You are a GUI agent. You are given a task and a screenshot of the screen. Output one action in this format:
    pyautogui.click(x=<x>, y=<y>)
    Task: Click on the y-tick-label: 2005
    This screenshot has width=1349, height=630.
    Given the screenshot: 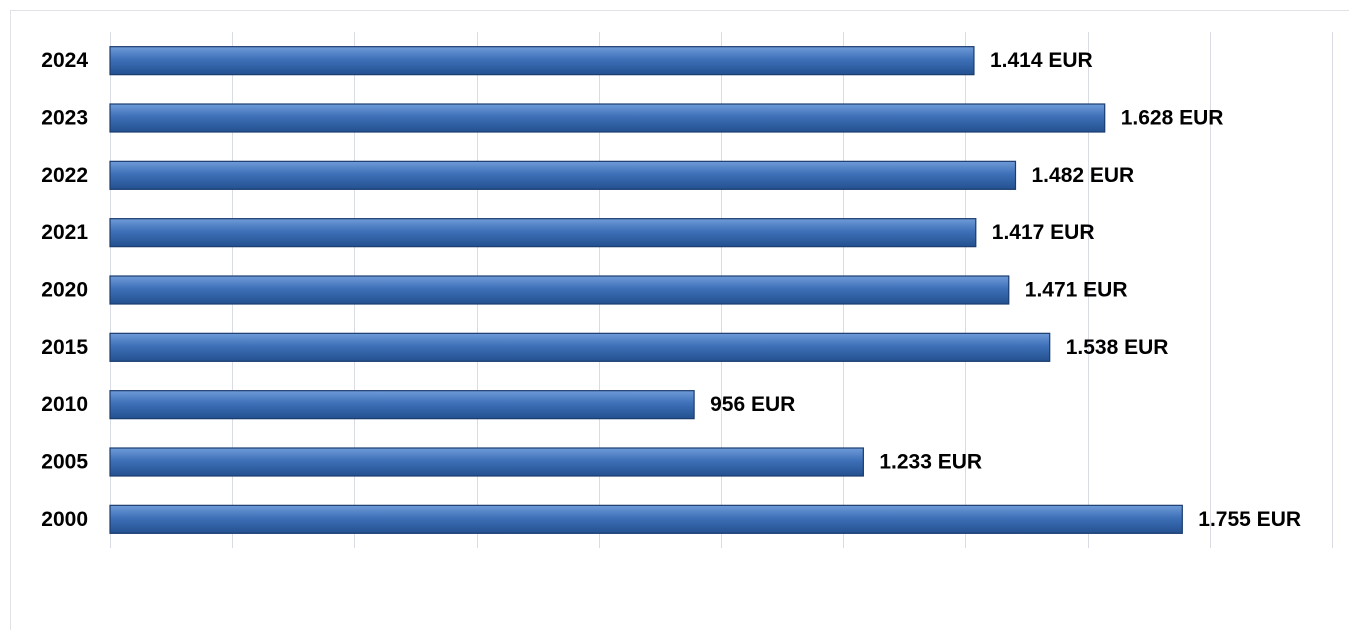 What is the action you would take?
    pyautogui.click(x=64, y=462)
    